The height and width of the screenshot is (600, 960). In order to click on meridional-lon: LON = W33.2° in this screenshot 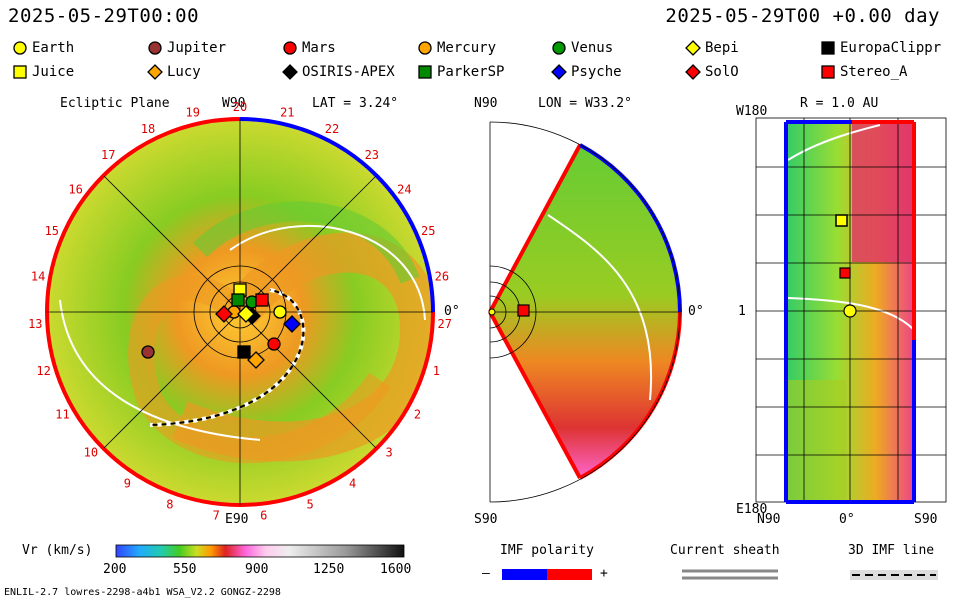, I will do `click(585, 103)`.